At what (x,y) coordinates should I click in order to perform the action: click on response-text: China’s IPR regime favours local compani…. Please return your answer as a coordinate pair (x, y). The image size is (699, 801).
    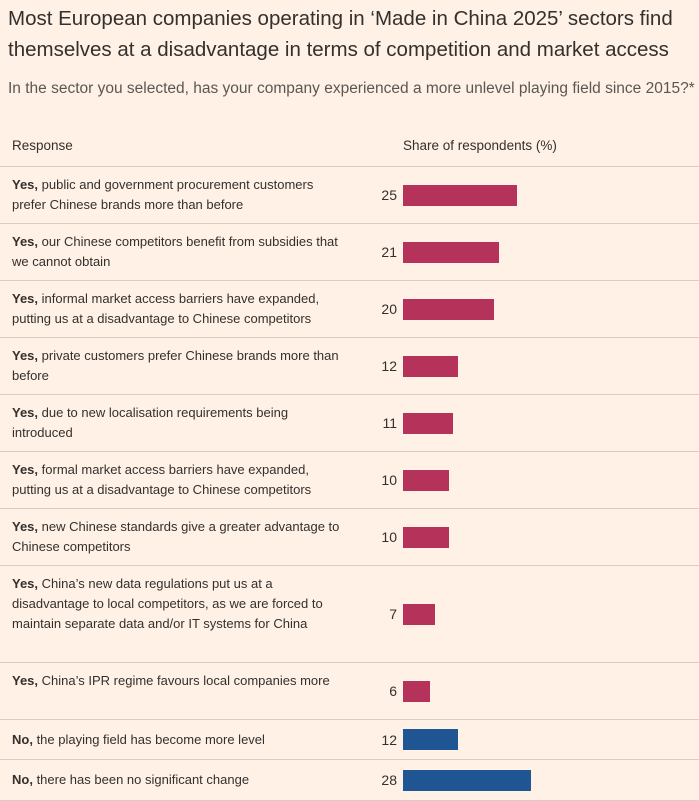
    Looking at the image, I should click on (184, 680).